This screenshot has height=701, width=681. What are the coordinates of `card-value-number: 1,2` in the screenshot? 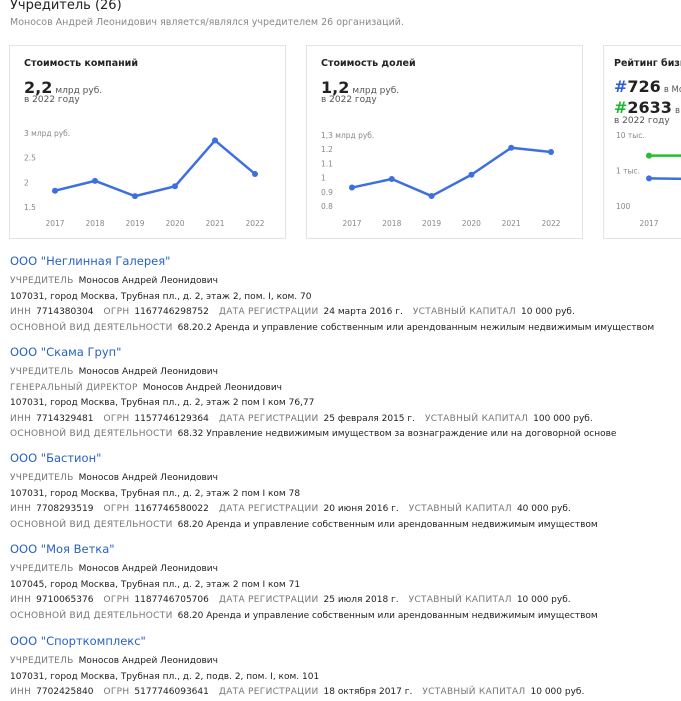 It's located at (335, 87).